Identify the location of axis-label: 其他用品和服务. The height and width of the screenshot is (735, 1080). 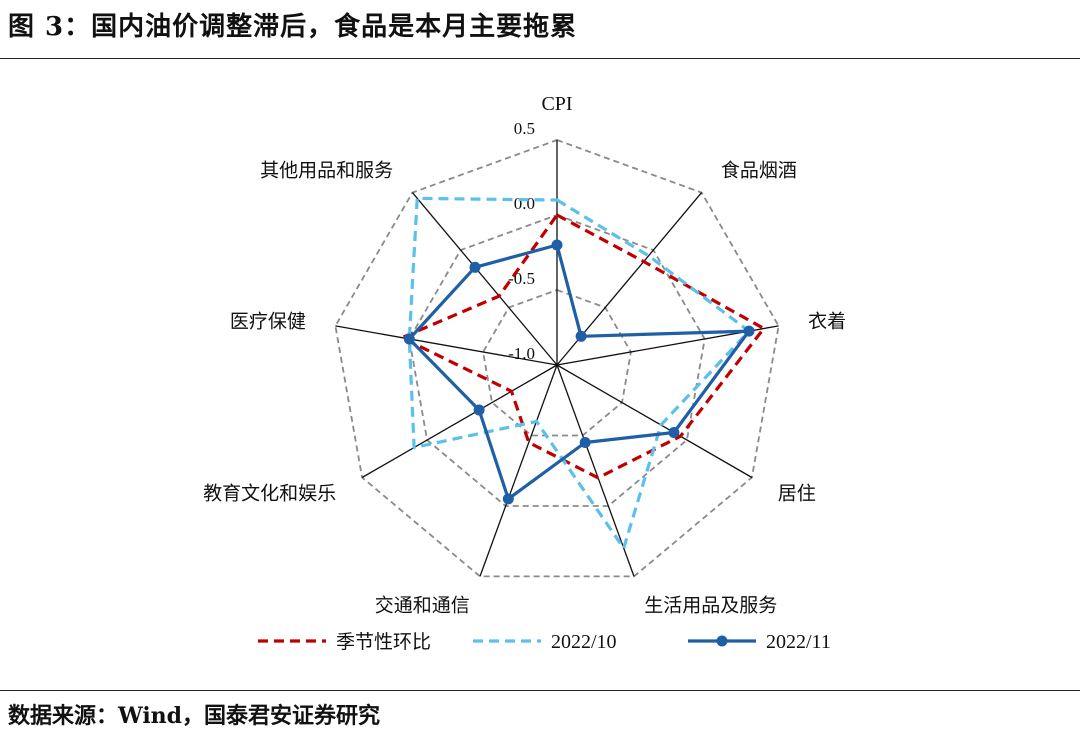
(326, 171).